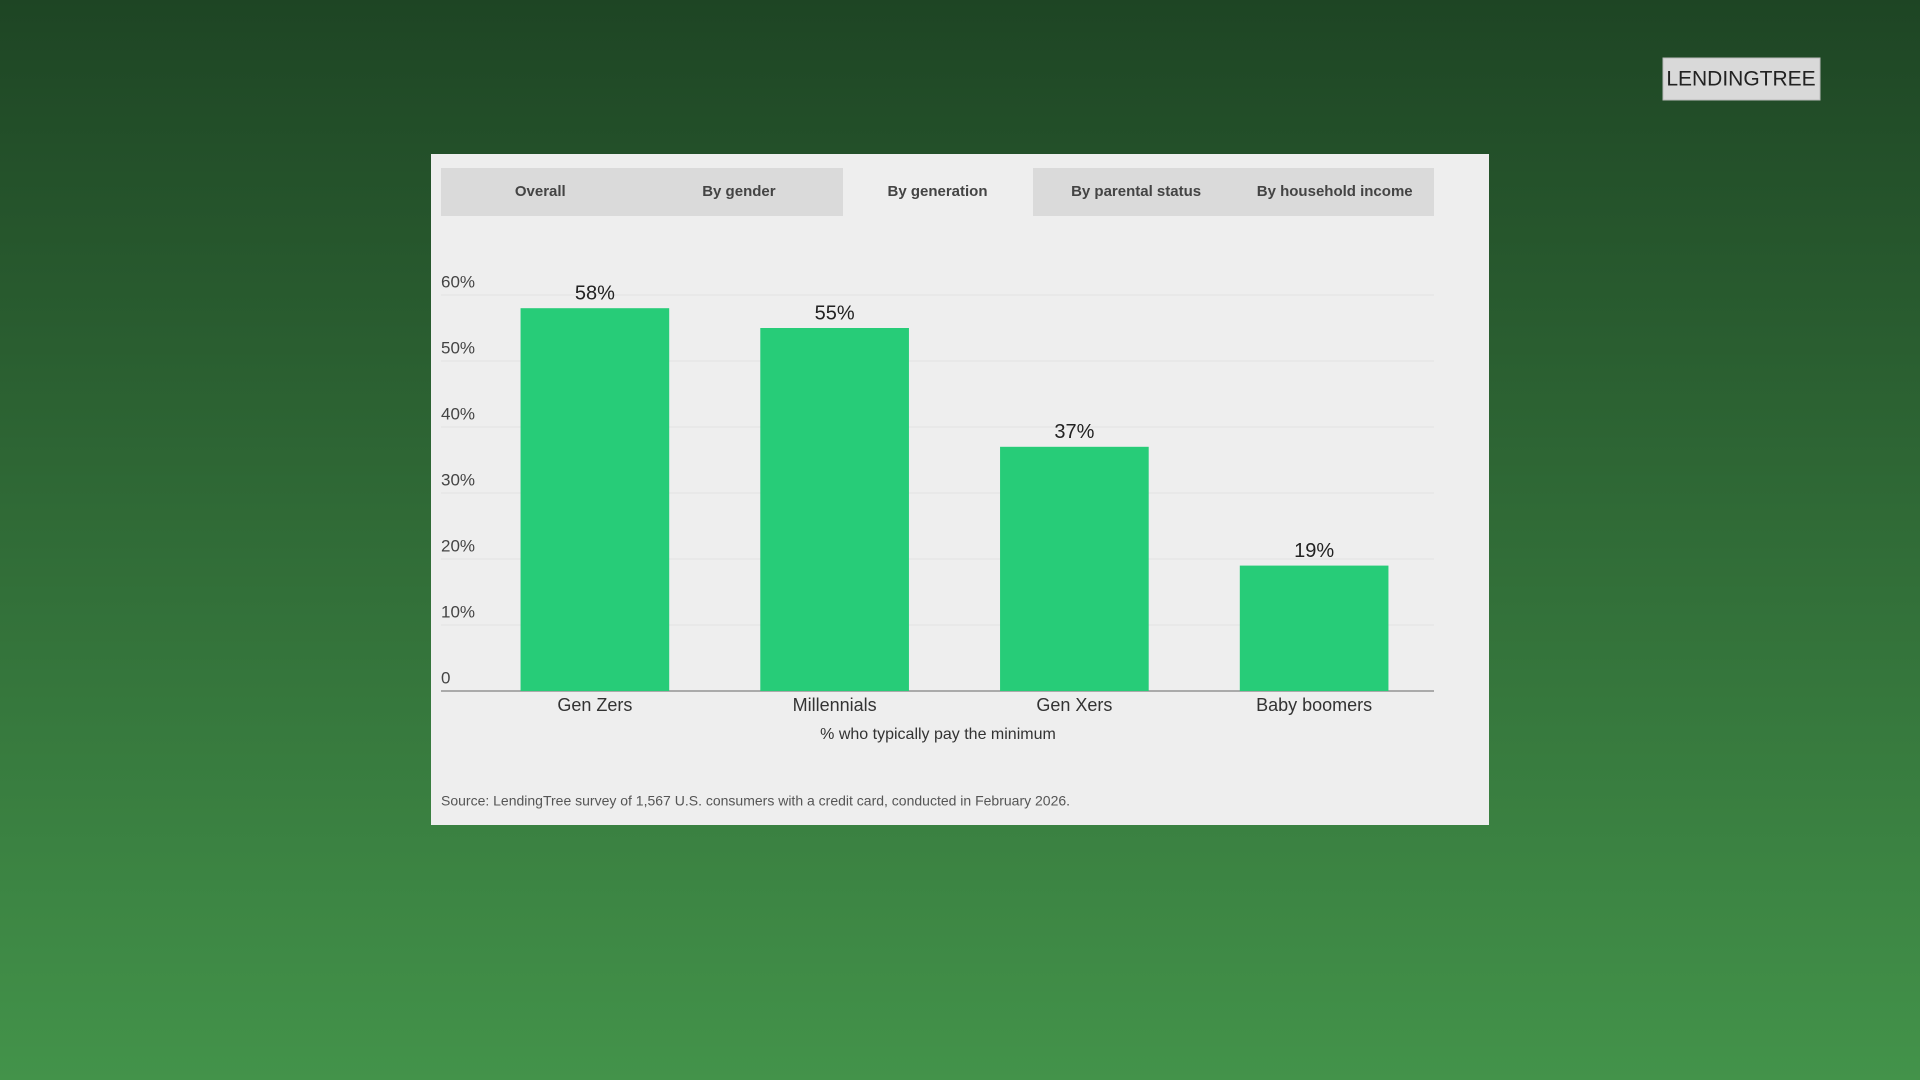 The width and height of the screenshot is (1920, 1080). What do you see at coordinates (835, 313) in the screenshot?
I see `data-label: 55%` at bounding box center [835, 313].